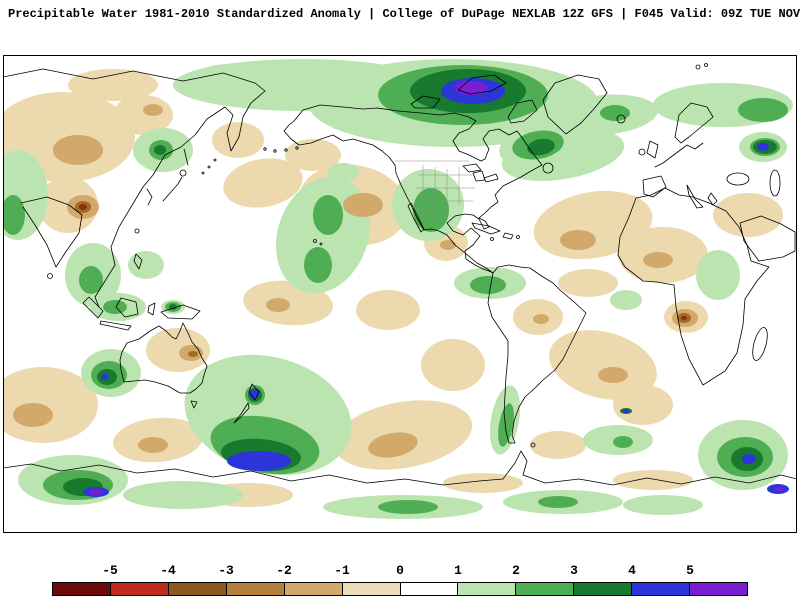 The width and height of the screenshot is (800, 600). What do you see at coordinates (767, 238) in the screenshot?
I see `coast-arabia` at bounding box center [767, 238].